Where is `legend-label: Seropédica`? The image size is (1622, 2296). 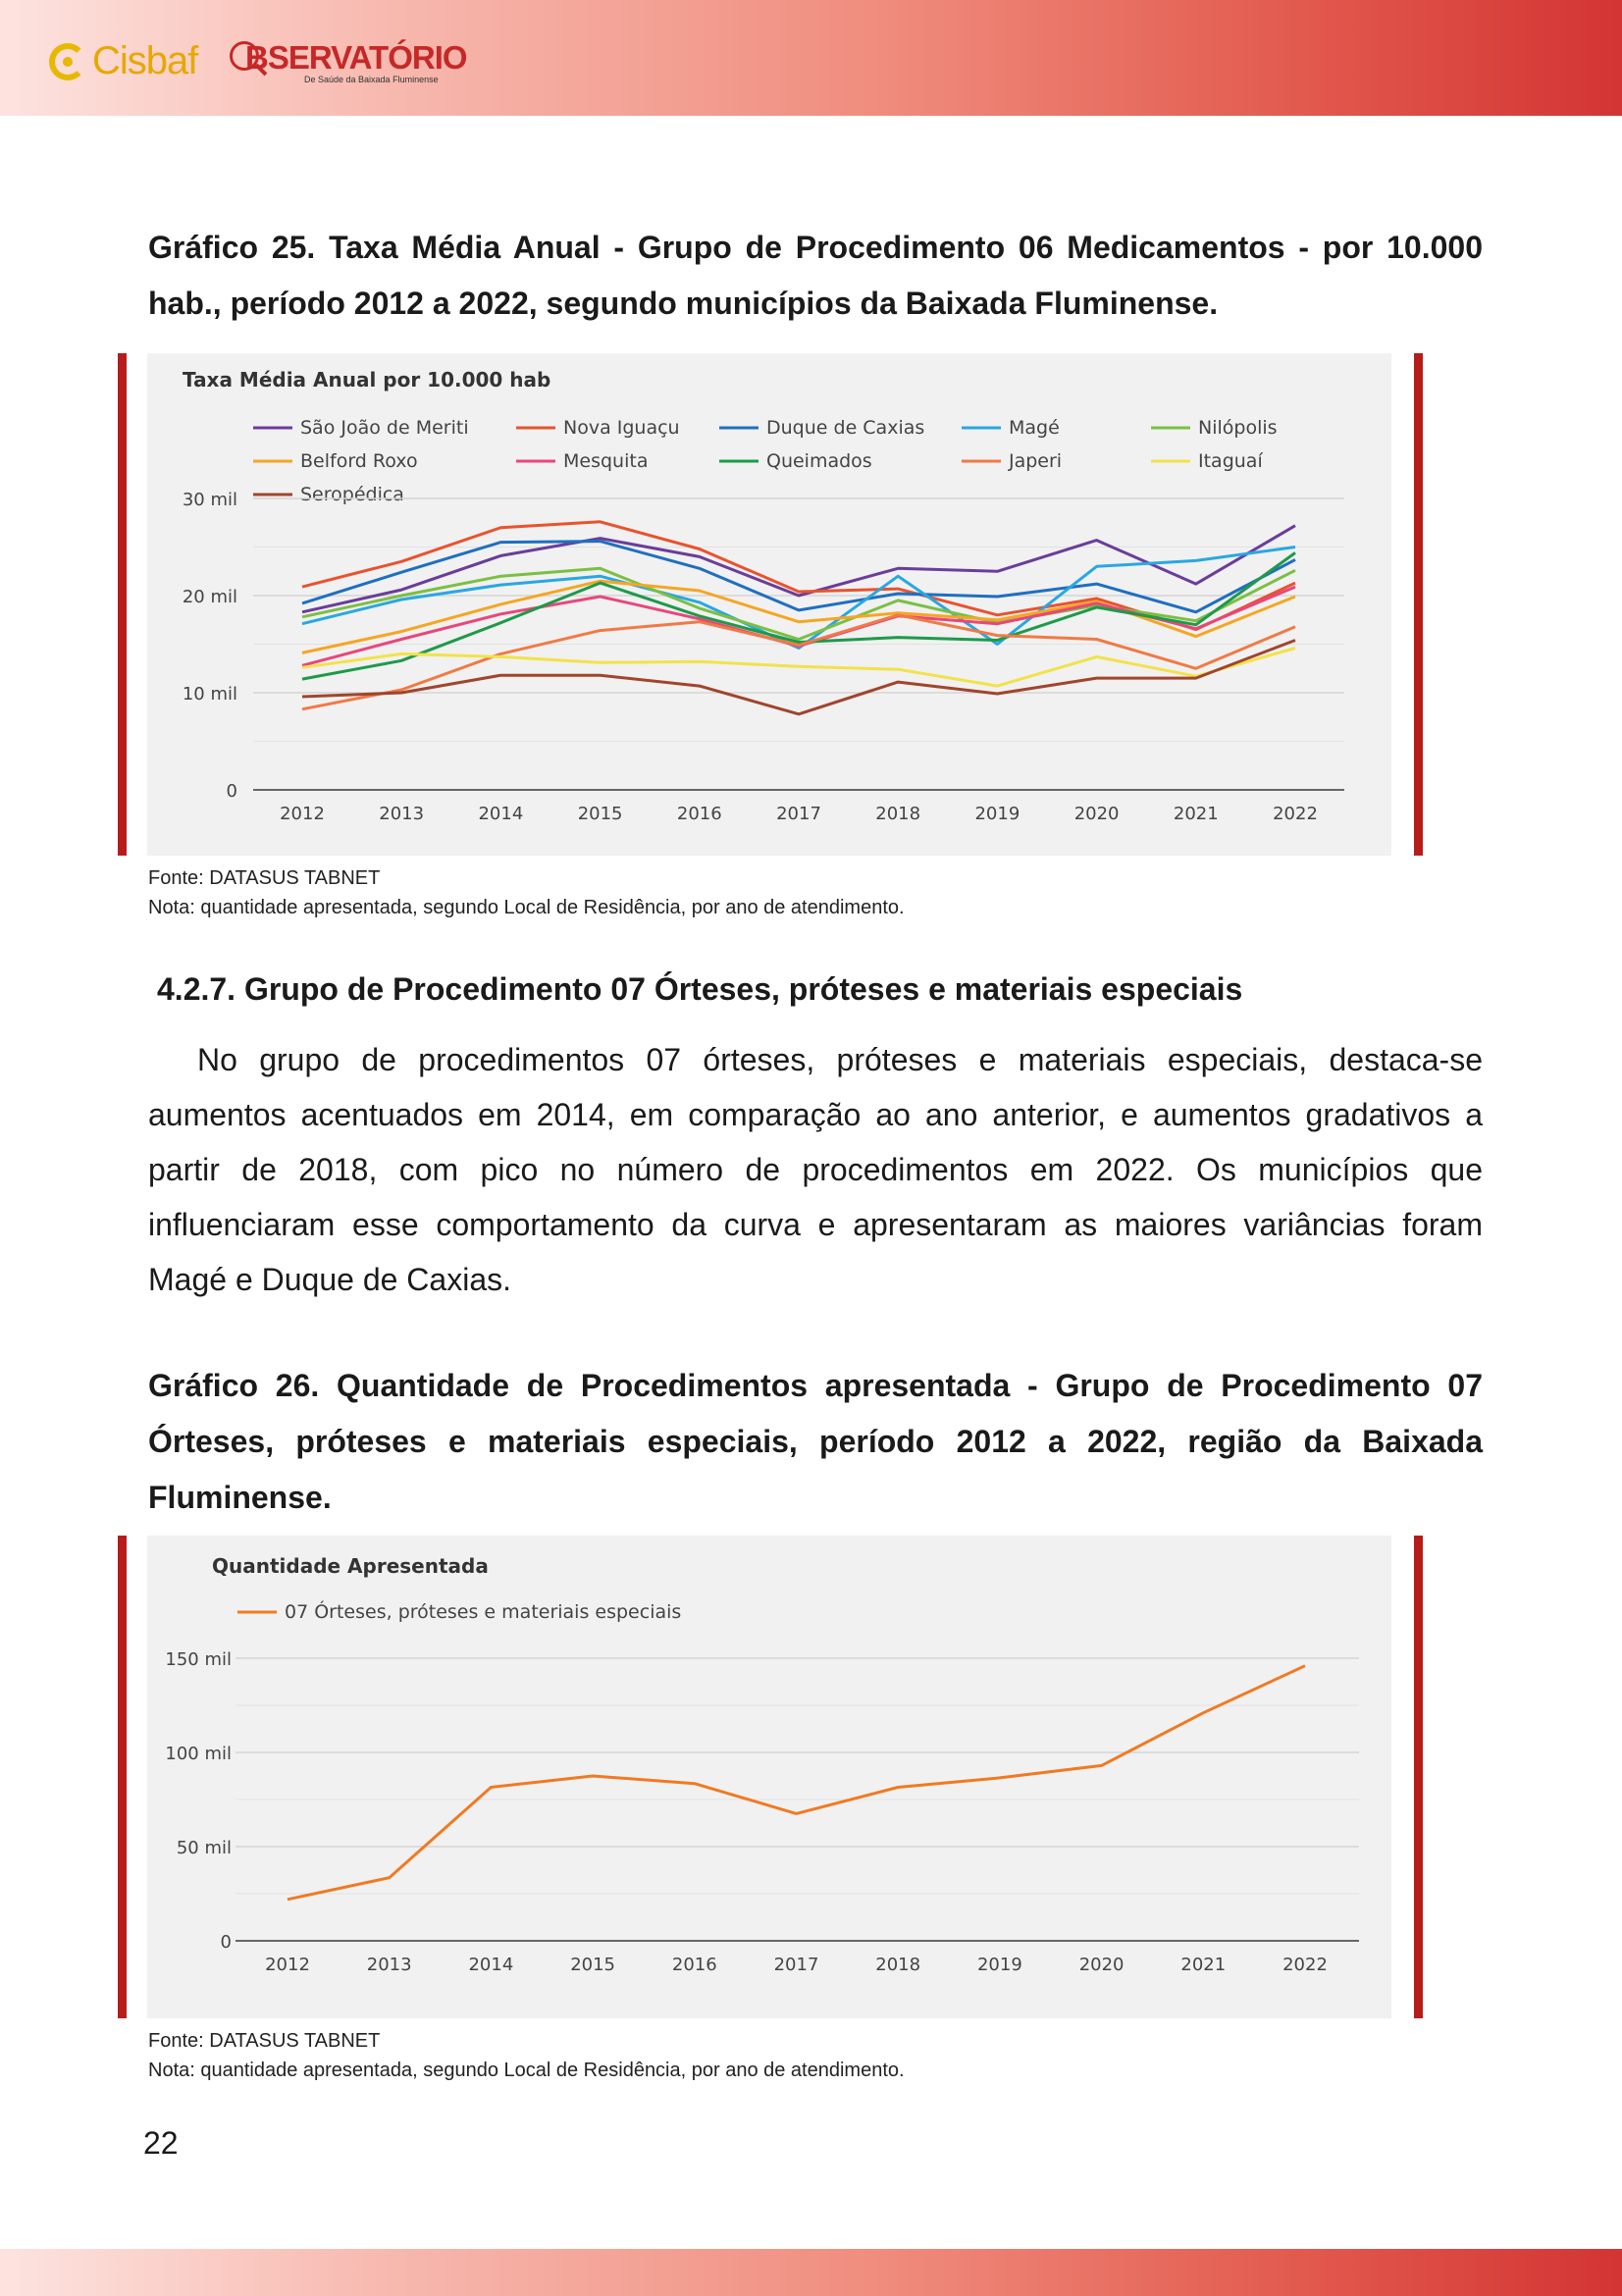
legend-label: Seropédica is located at coordinates (352, 494).